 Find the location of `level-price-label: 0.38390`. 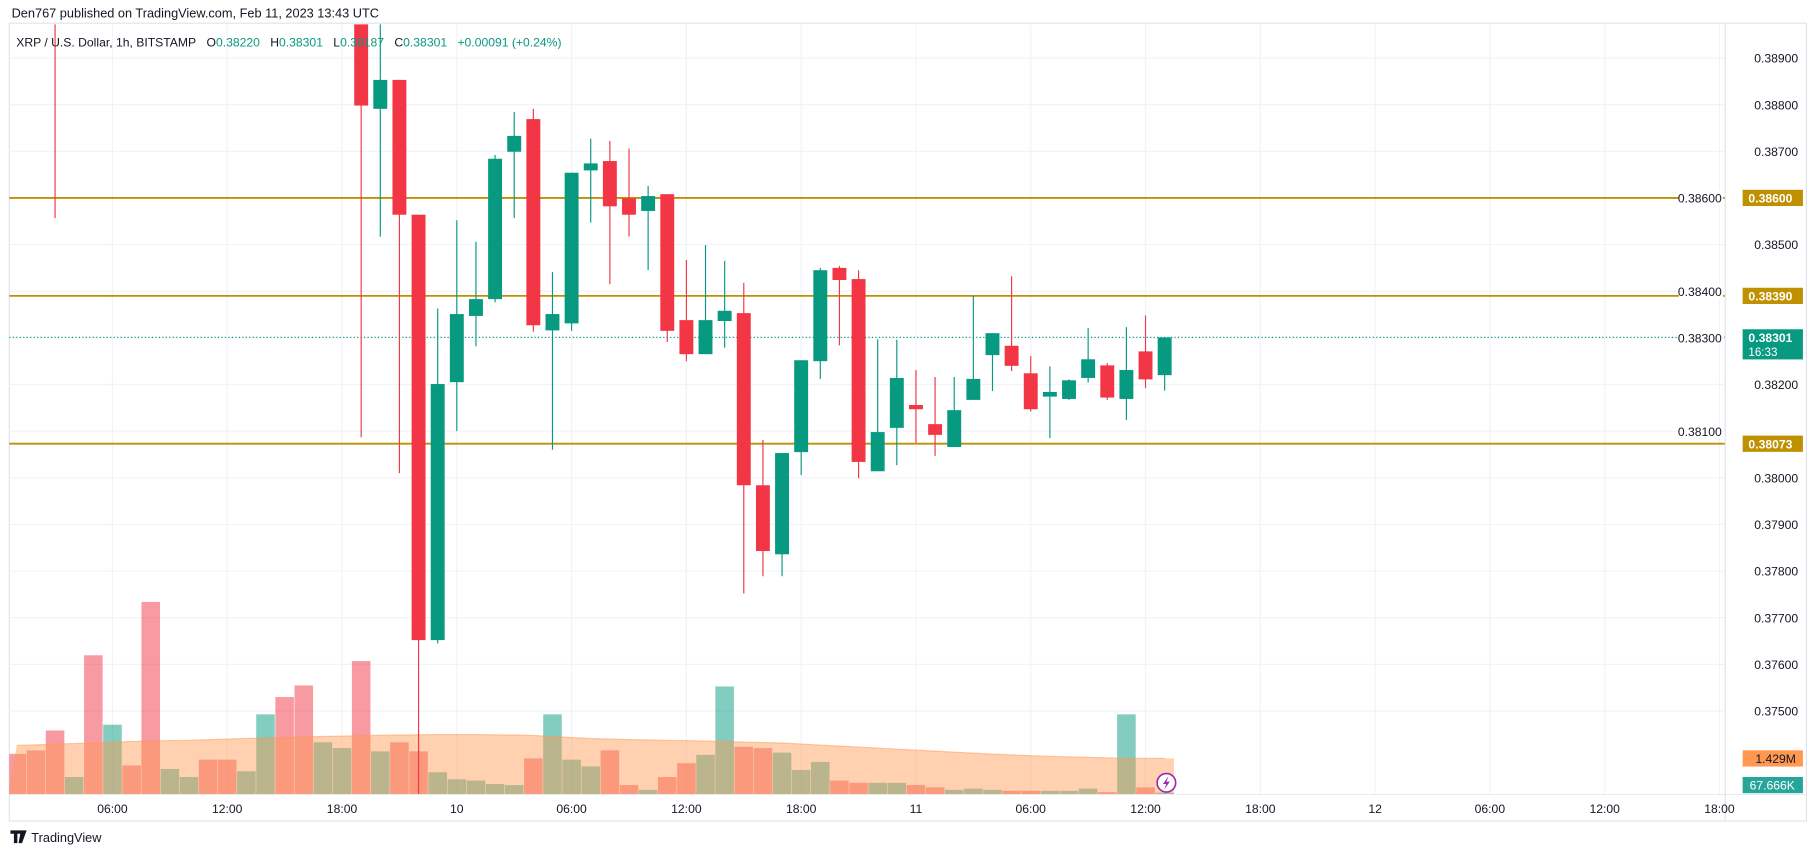

level-price-label: 0.38390 is located at coordinates (1770, 297).